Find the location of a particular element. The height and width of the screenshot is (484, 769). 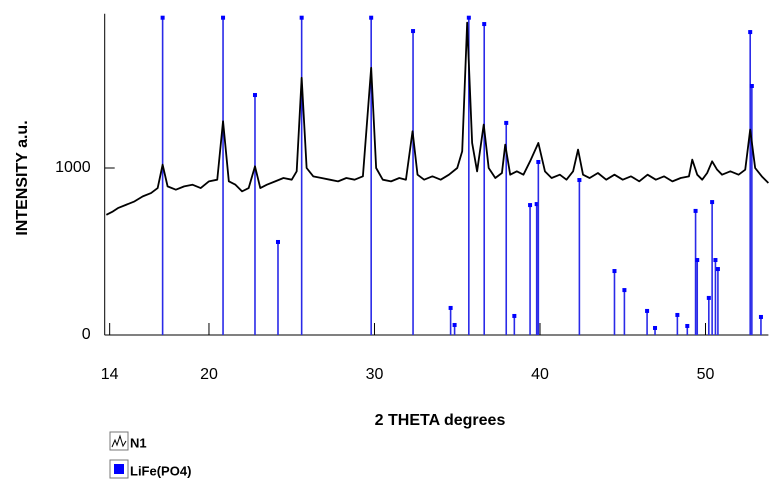

y-axis-title: INTENSITY a.u. is located at coordinates (22, 177).